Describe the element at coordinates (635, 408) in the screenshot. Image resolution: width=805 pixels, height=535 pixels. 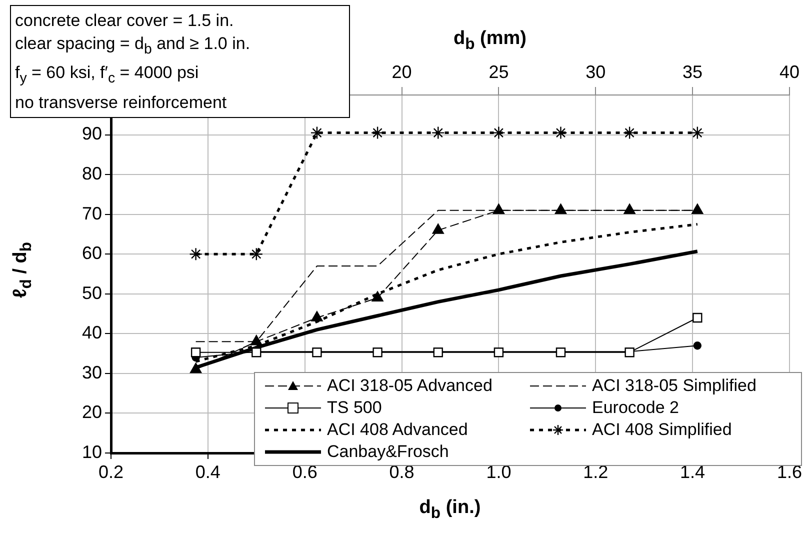
I see `legend-label: Eurocode 2` at that location.